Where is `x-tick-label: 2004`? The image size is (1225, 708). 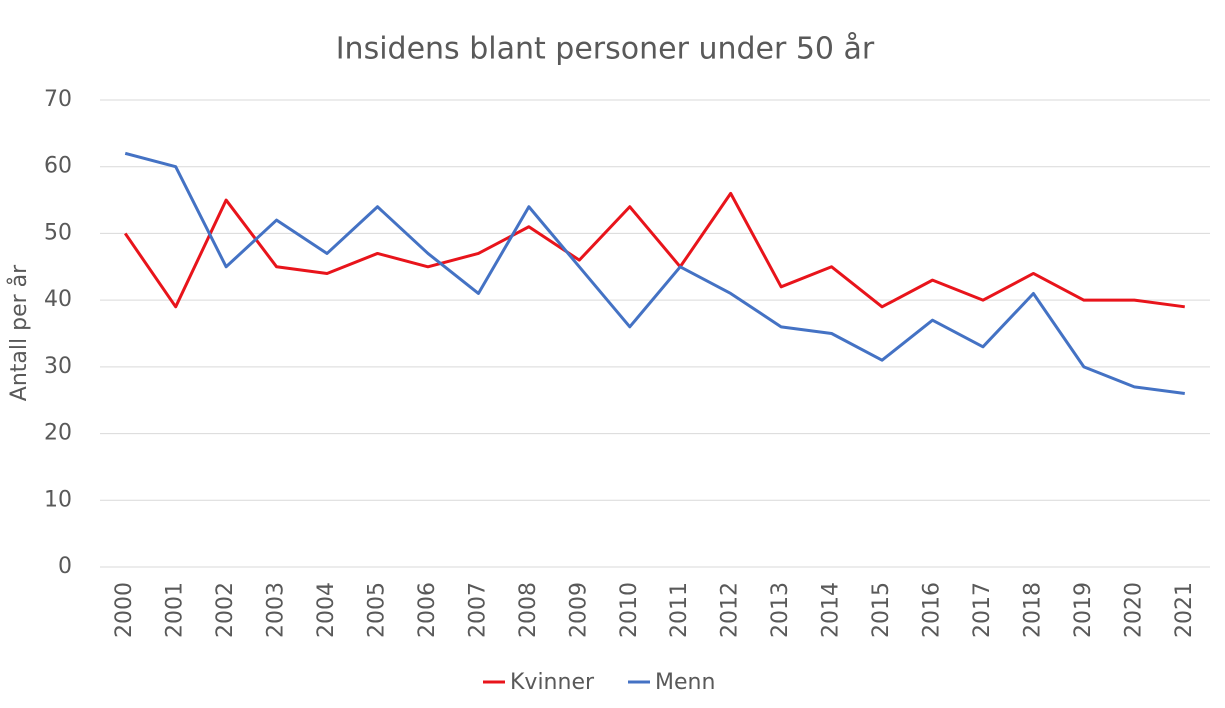
x-tick-label: 2004 is located at coordinates (326, 610).